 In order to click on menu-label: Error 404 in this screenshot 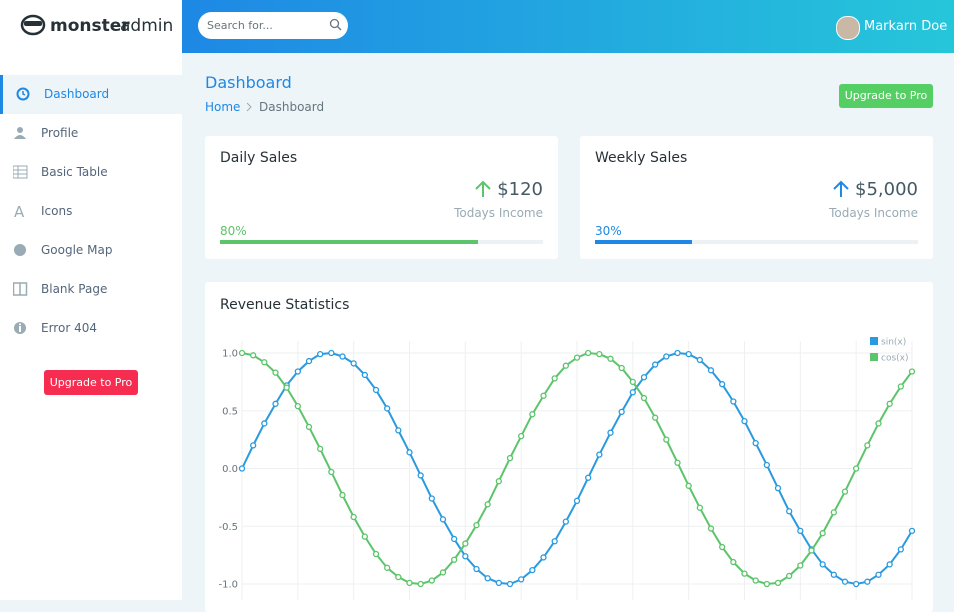, I will do `click(69, 328)`.